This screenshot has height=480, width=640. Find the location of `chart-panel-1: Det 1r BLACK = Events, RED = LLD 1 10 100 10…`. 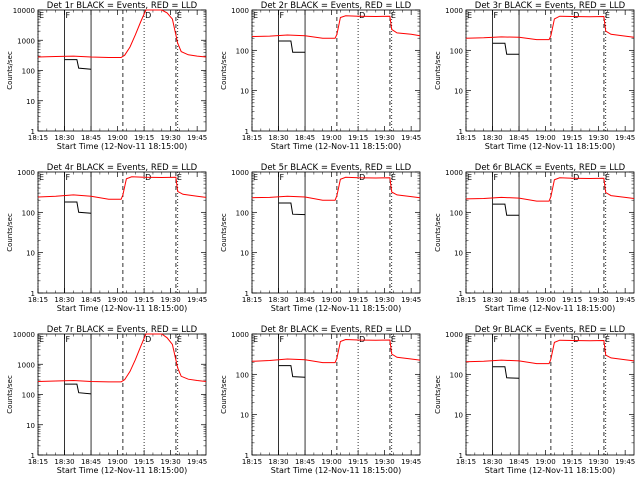

chart-panel-1: Det 1r BLACK = Events, RED = LLD 1 10 100 10… is located at coordinates (106, 76).